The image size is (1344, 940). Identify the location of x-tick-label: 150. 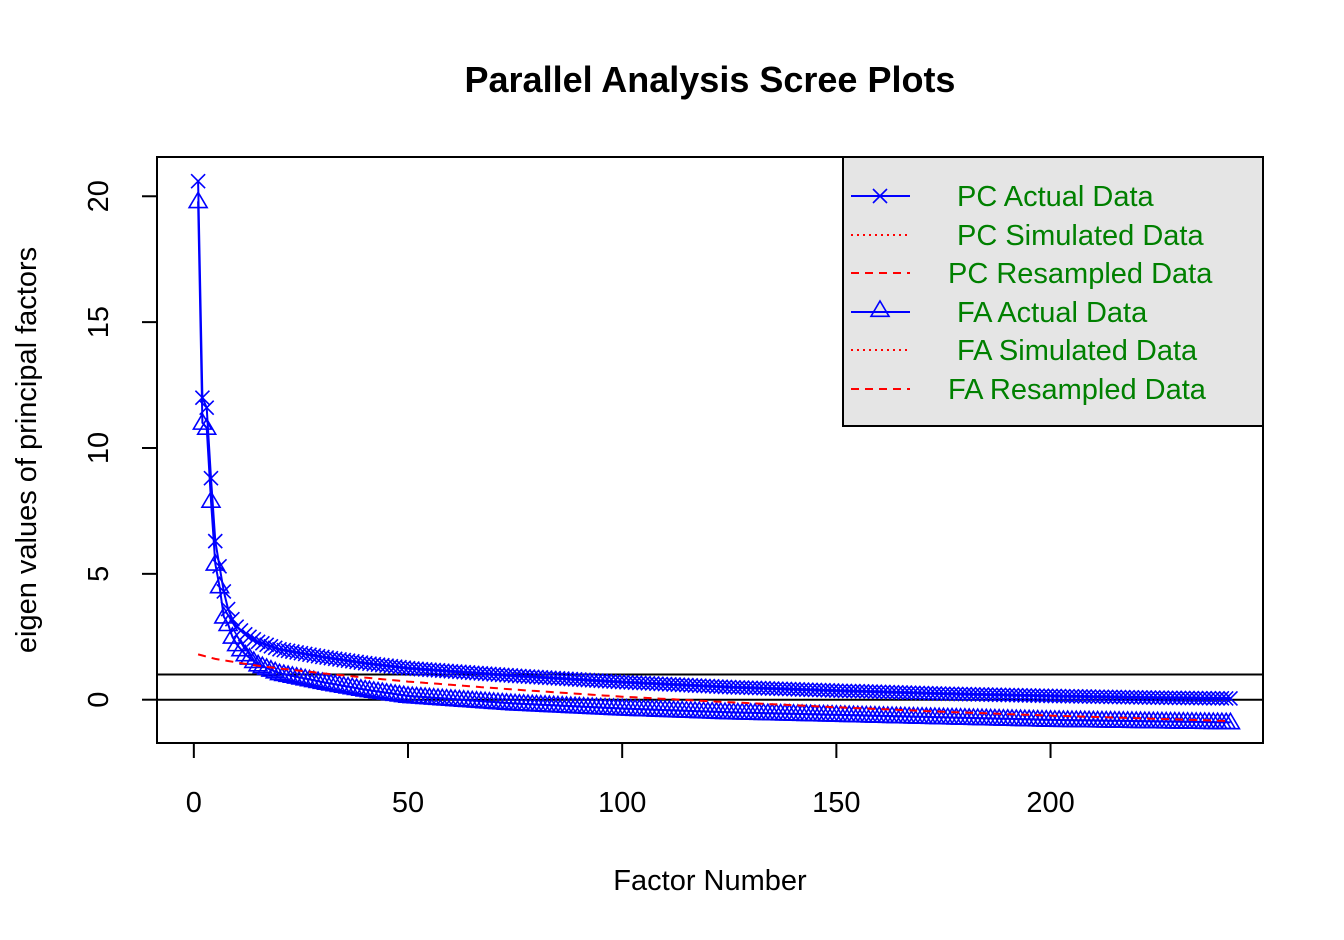
(836, 803).